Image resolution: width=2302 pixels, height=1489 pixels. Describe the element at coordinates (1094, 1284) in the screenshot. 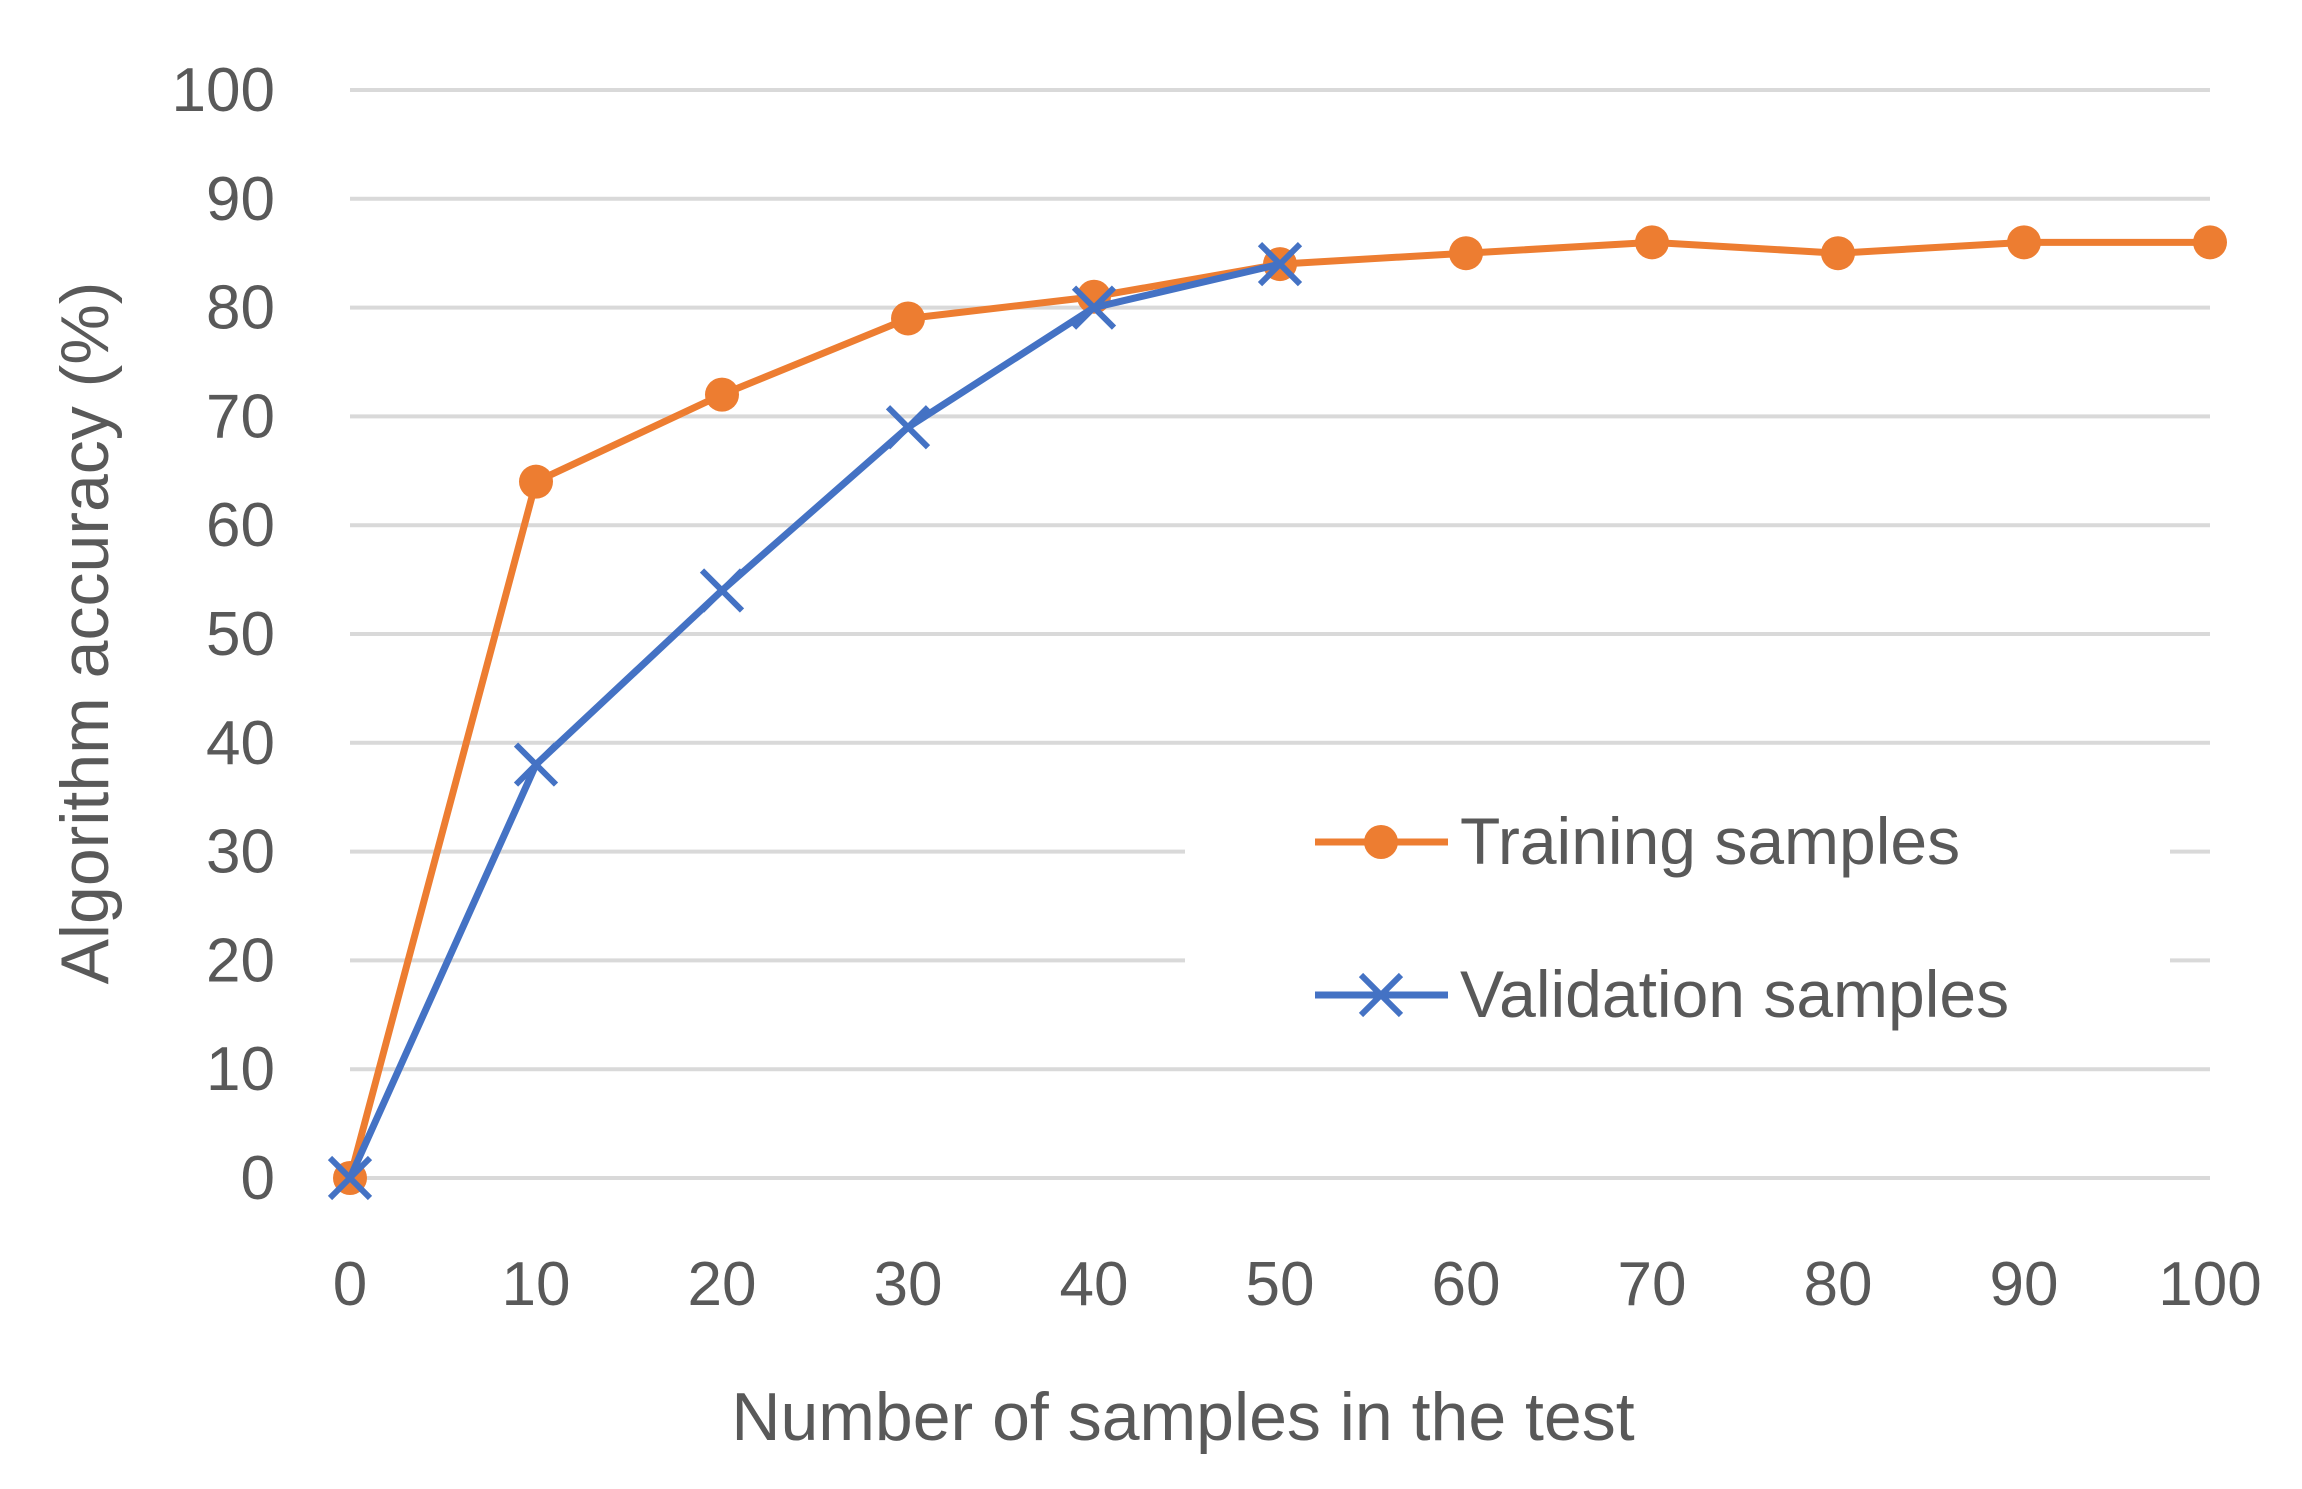

I see `x-tick-label-40: 40` at that location.